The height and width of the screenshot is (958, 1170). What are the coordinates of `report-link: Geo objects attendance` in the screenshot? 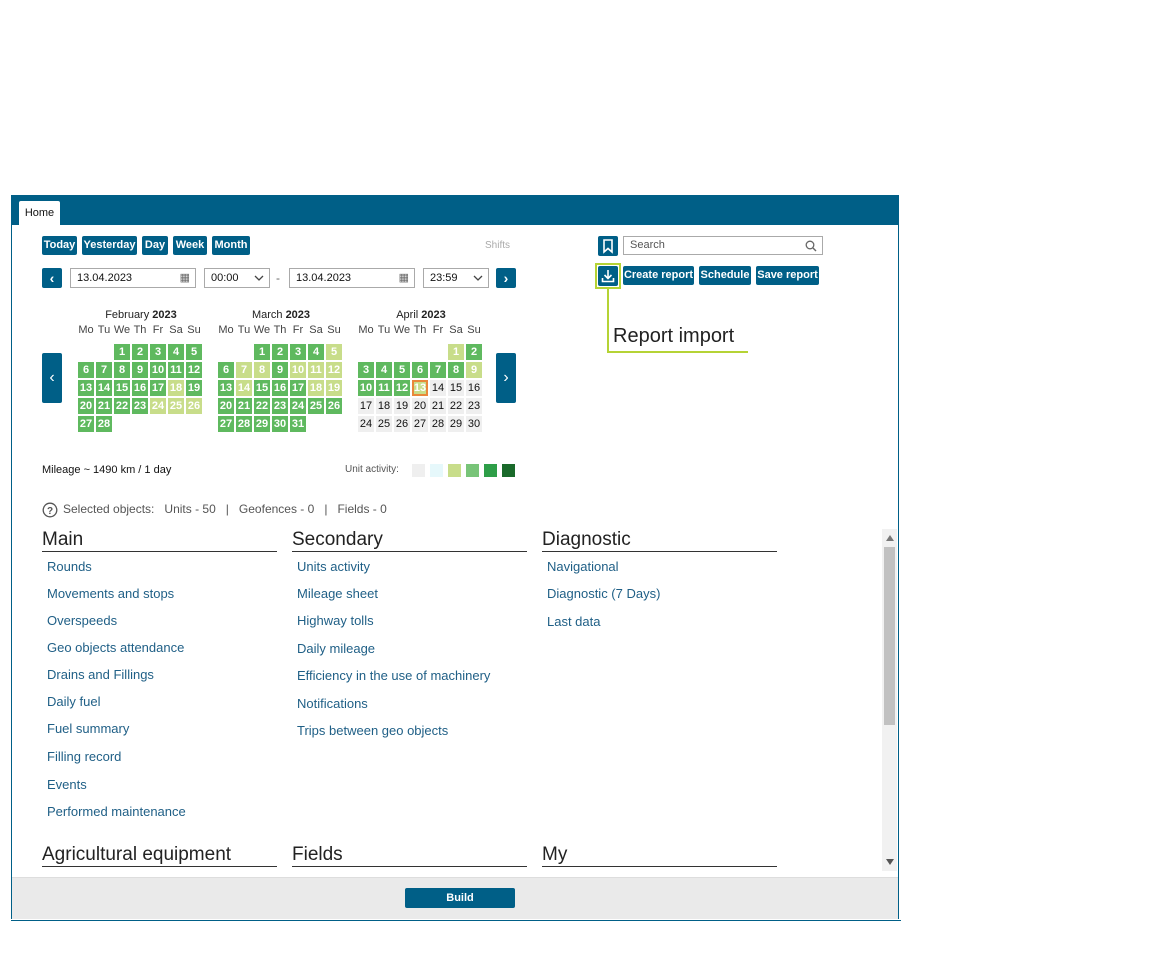 It's located at (116, 647).